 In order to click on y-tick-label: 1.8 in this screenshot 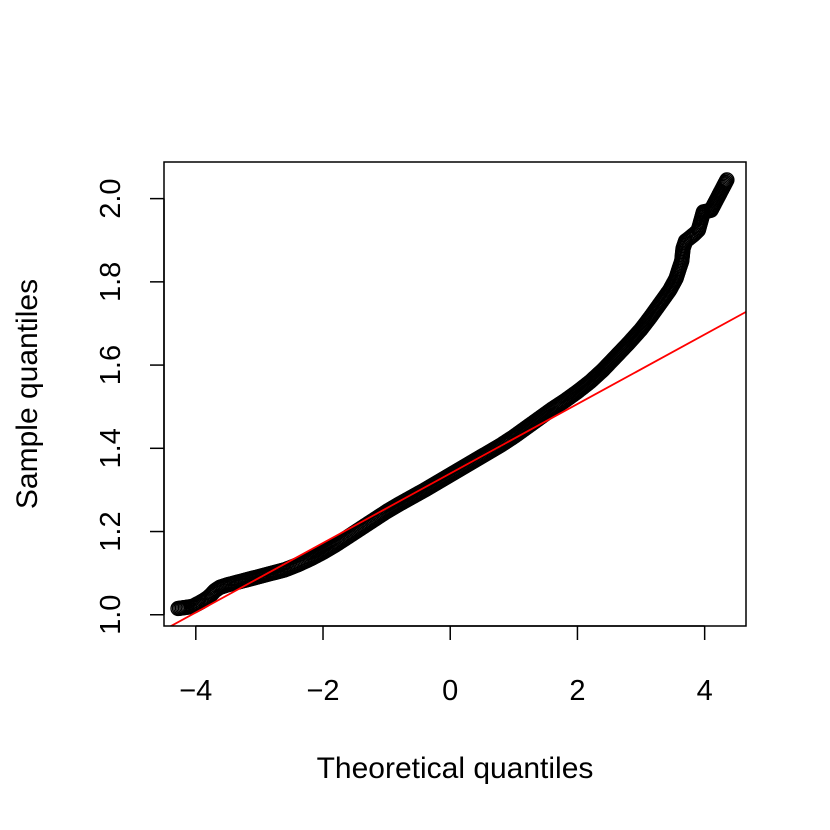, I will do `click(111, 282)`.